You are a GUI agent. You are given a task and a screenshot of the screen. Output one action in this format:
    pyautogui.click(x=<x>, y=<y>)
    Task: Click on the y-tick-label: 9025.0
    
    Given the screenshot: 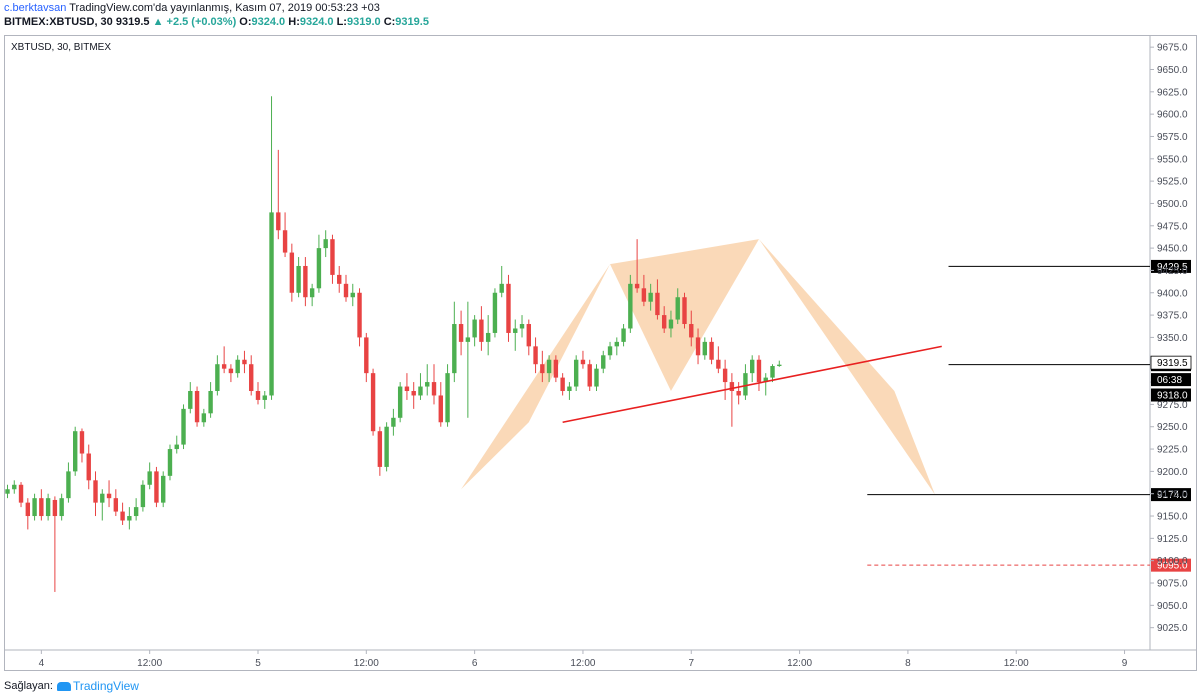 What is the action you would take?
    pyautogui.click(x=1172, y=628)
    